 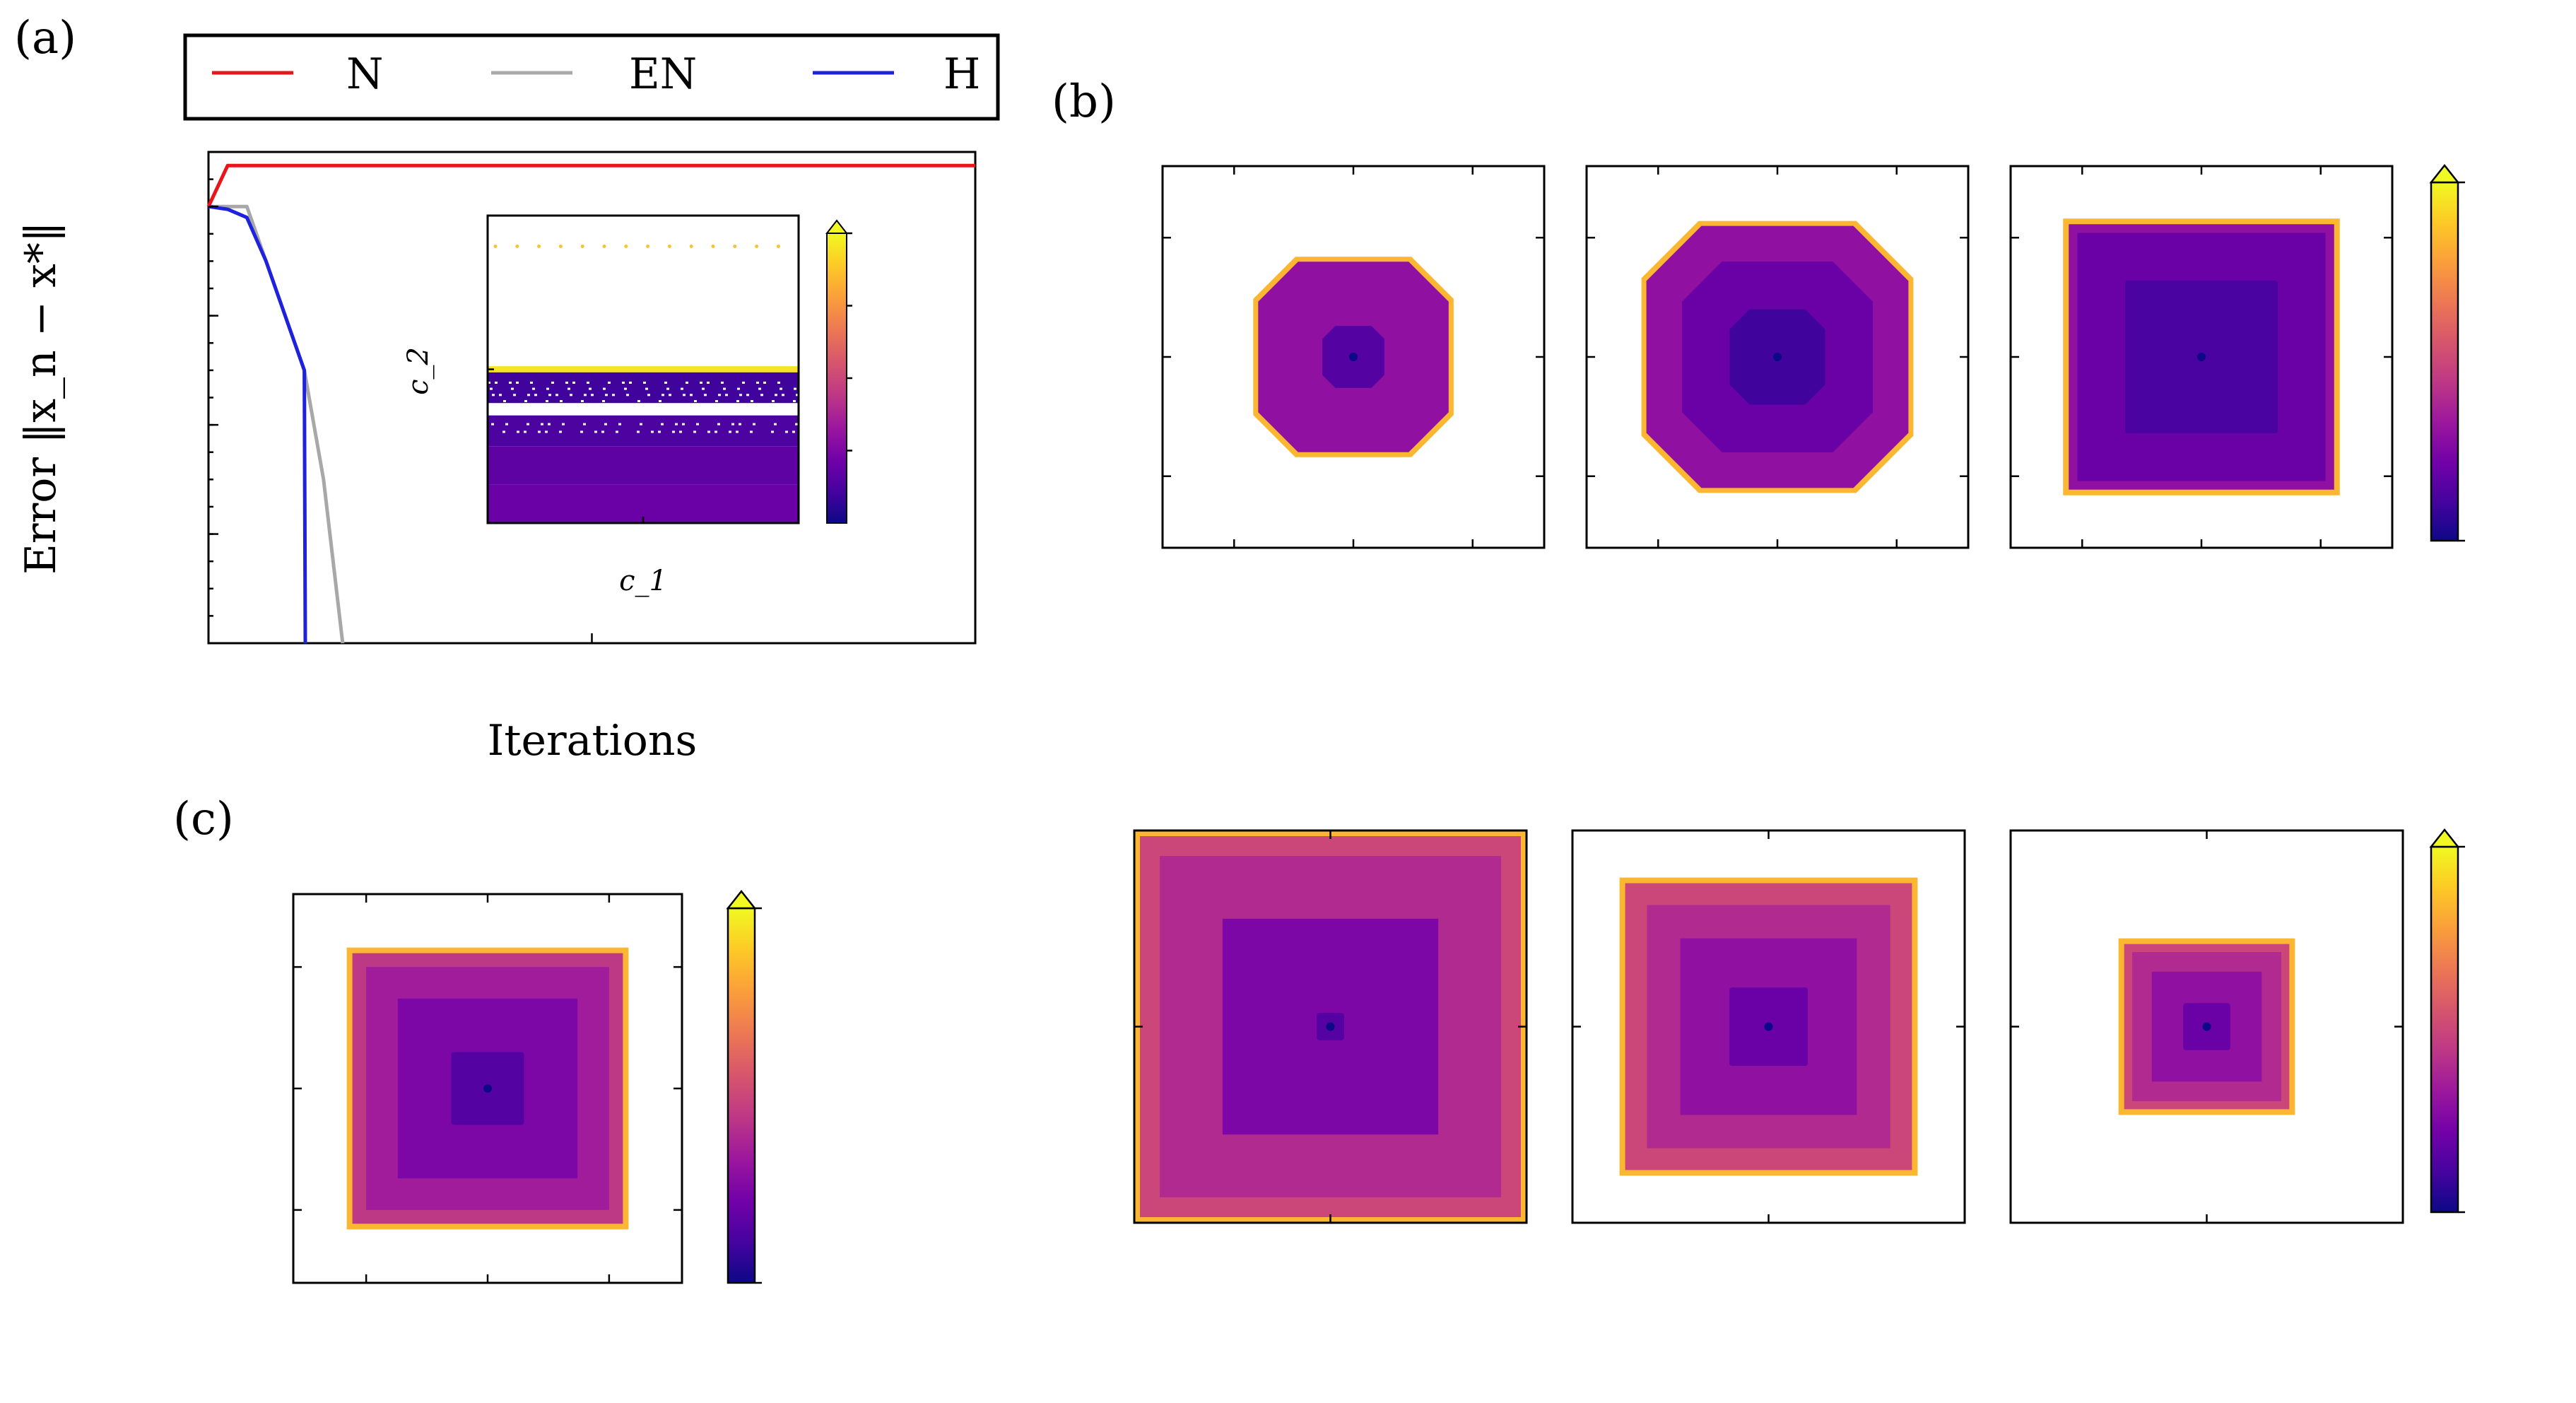 I want to click on panel-a-inset: c_1 c_2, so click(x=627, y=405).